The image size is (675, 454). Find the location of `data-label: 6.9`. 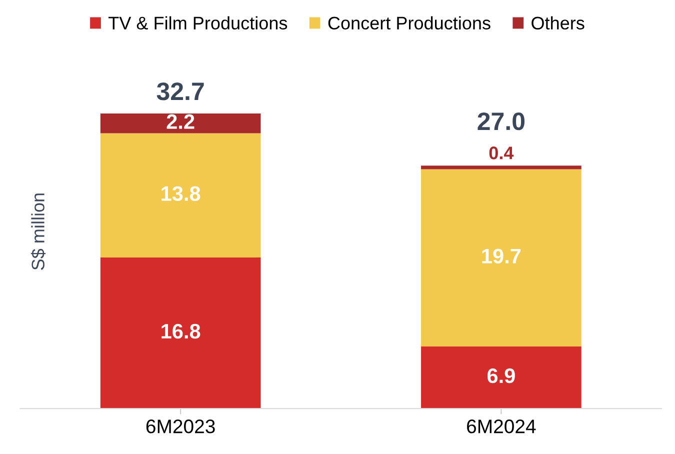

data-label: 6.9 is located at coordinates (501, 376).